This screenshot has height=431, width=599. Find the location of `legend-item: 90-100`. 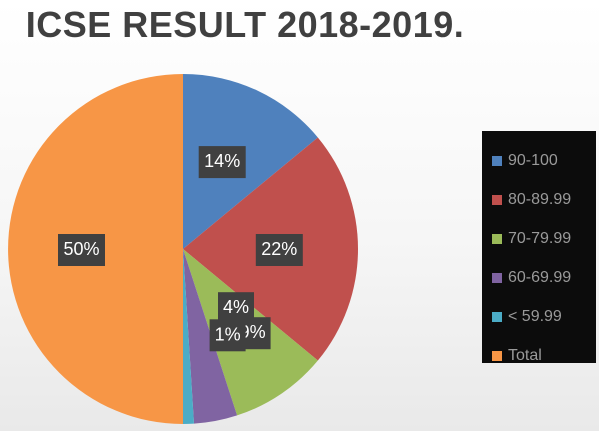

legend-item: 90-100 is located at coordinates (539, 160).